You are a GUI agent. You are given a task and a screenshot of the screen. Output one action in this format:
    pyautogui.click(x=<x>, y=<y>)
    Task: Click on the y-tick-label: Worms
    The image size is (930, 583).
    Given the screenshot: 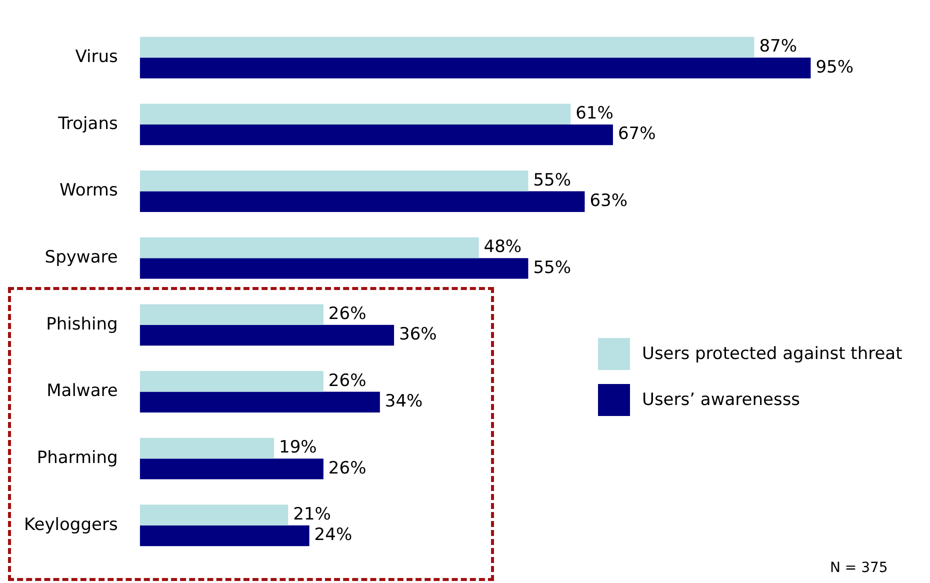 What is the action you would take?
    pyautogui.click(x=89, y=190)
    